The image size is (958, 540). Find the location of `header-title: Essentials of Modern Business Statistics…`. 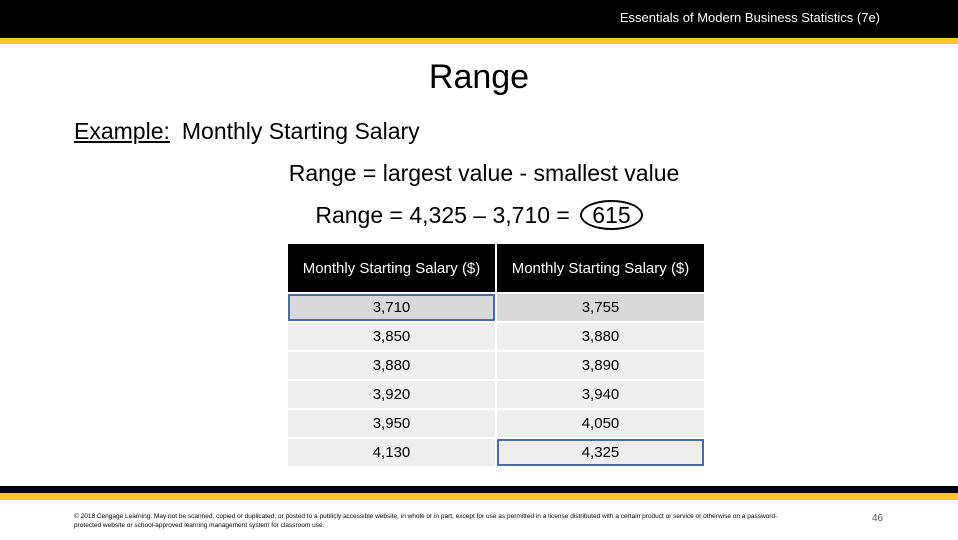

header-title: Essentials of Modern Business Statistics… is located at coordinates (749, 17).